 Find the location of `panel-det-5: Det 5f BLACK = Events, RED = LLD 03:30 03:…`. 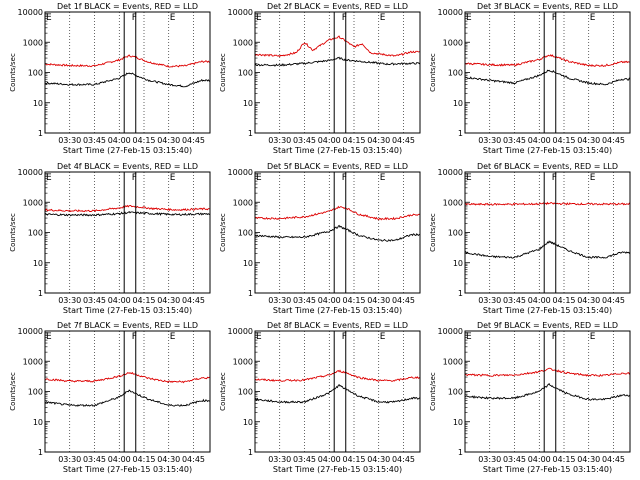

panel-det-5: Det 5f BLACK = Events, RED = LLD 03:30 03:… is located at coordinates (320, 238).